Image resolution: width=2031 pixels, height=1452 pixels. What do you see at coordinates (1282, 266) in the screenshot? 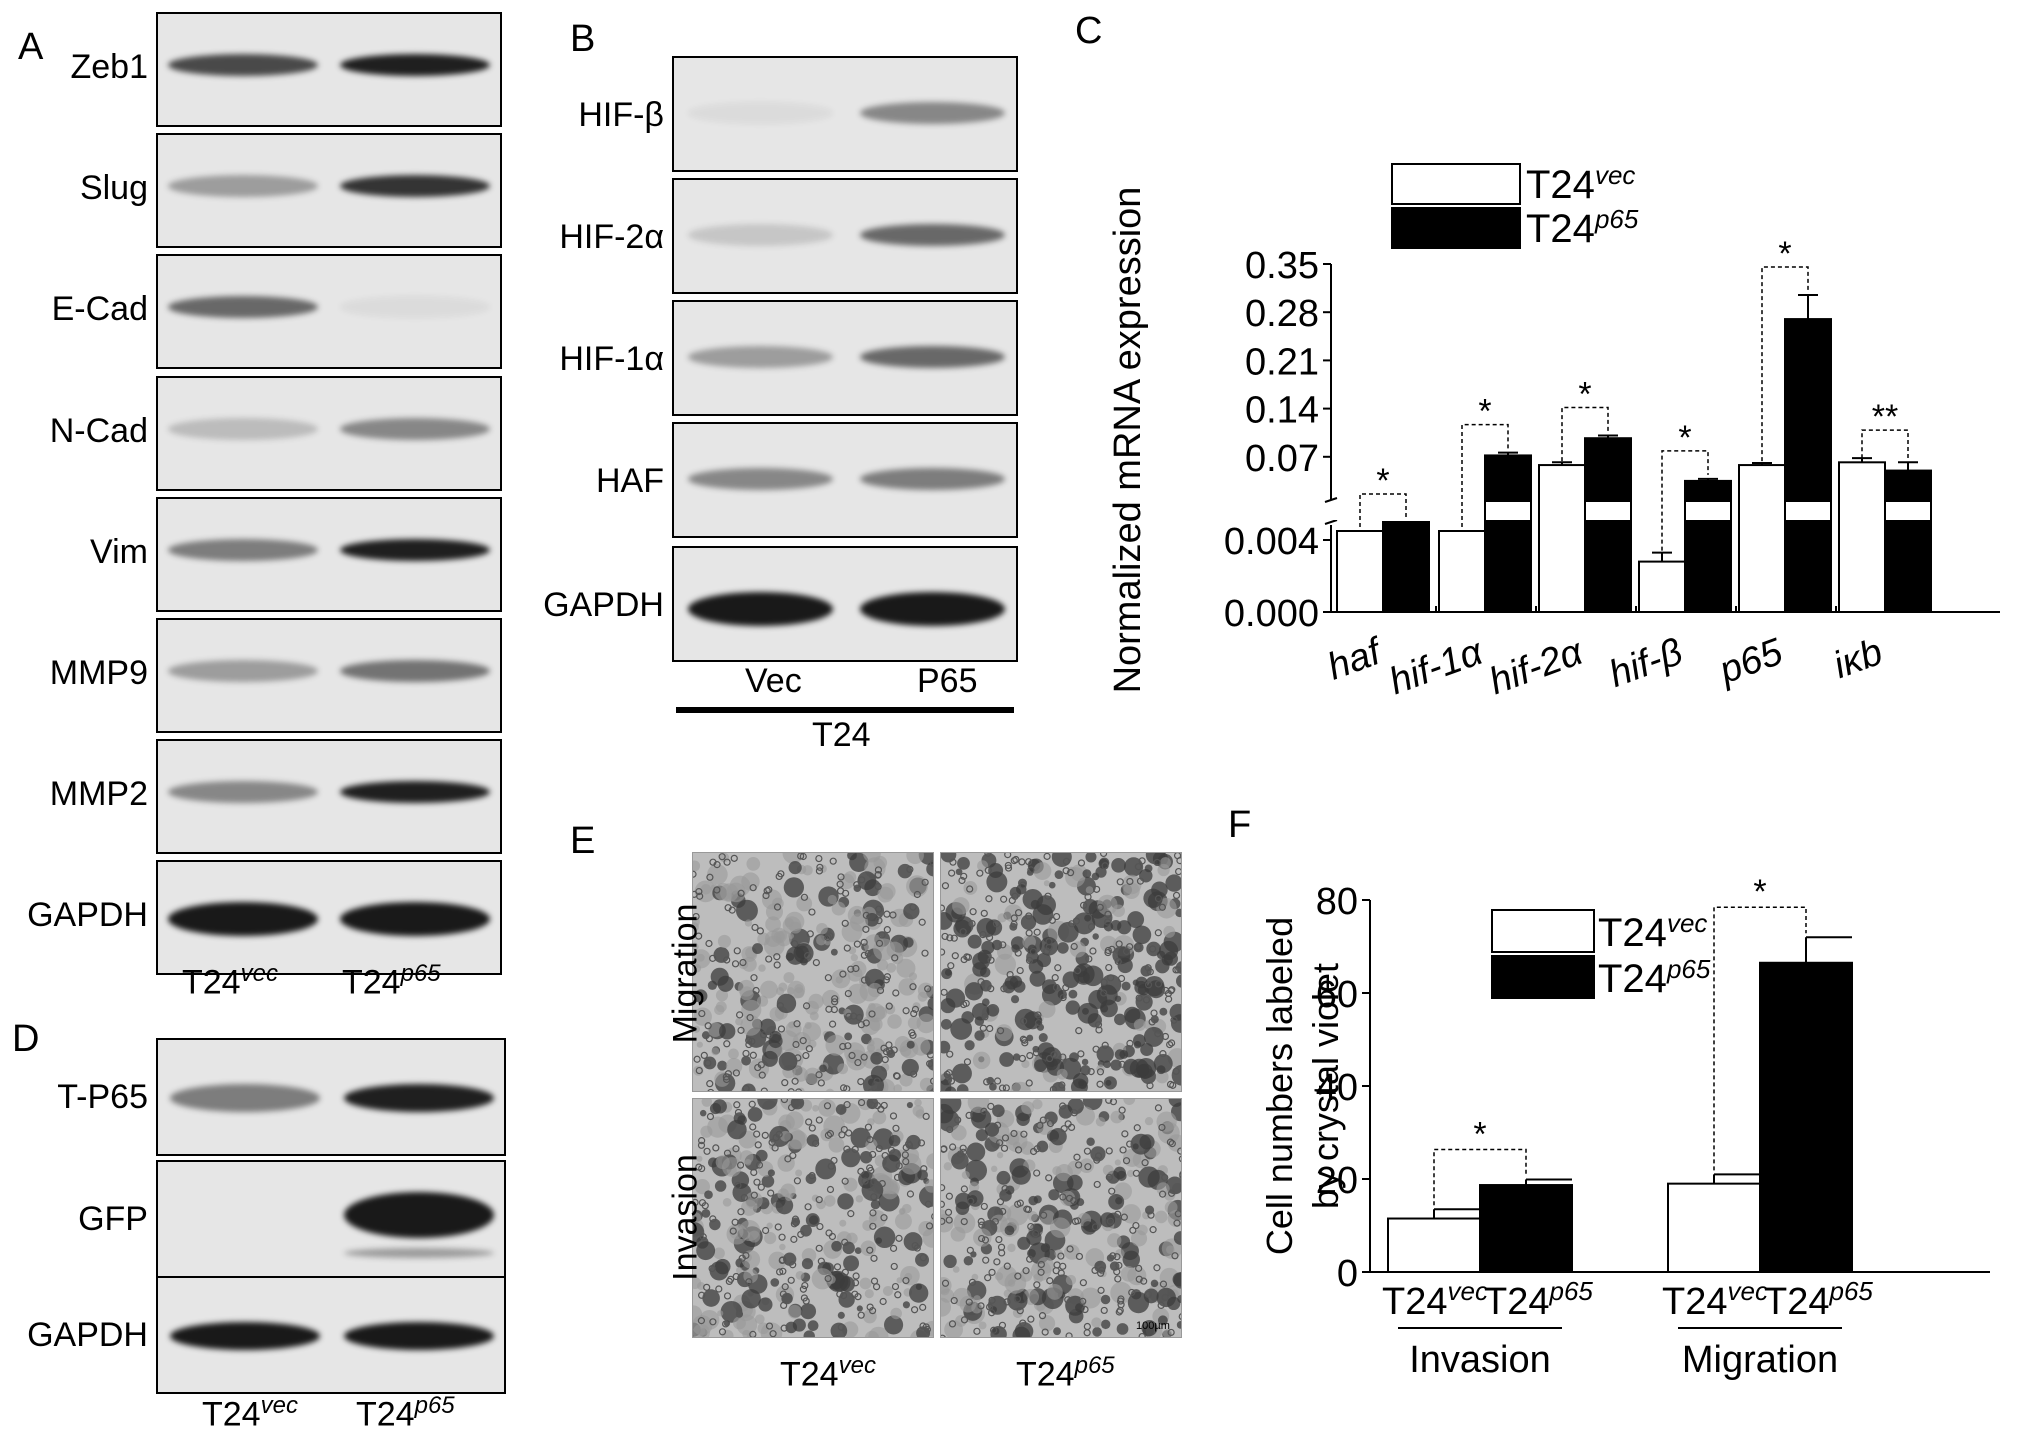
I see `panel-c-yticklabel-upper-4: 0.35` at bounding box center [1282, 266].